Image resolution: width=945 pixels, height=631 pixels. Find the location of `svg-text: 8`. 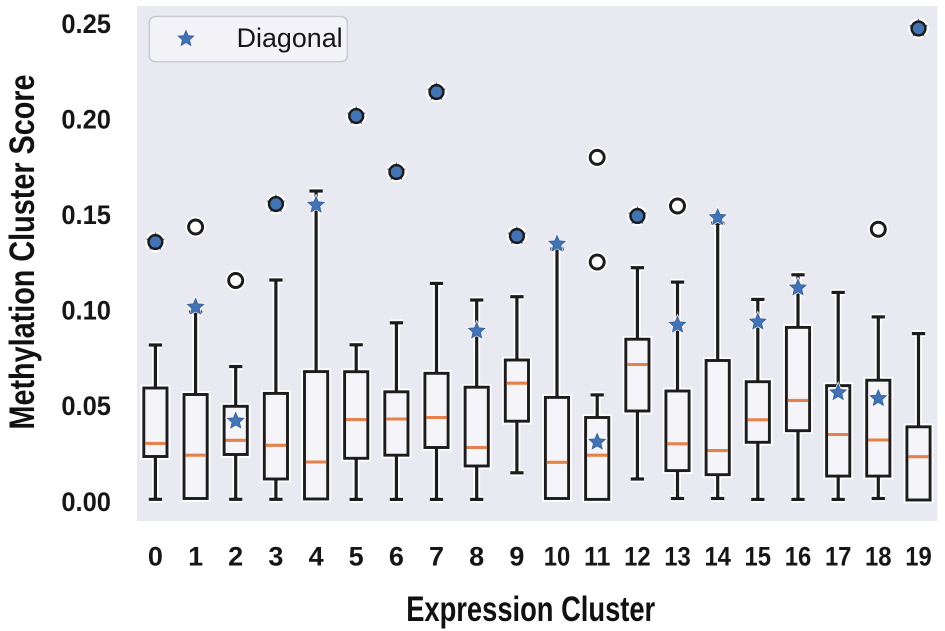

svg-text: 8 is located at coordinates (476, 557).